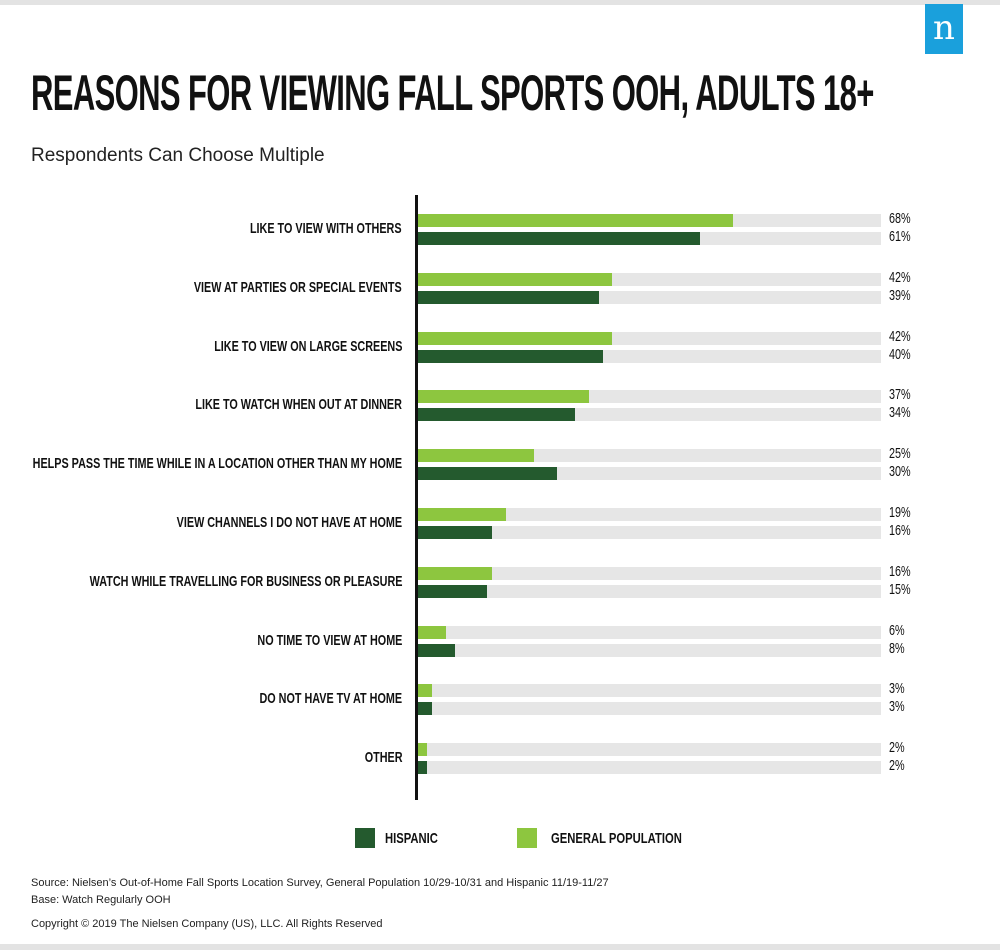  I want to click on chart-subtitle: Respondents Can Choose Multiple, so click(178, 155).